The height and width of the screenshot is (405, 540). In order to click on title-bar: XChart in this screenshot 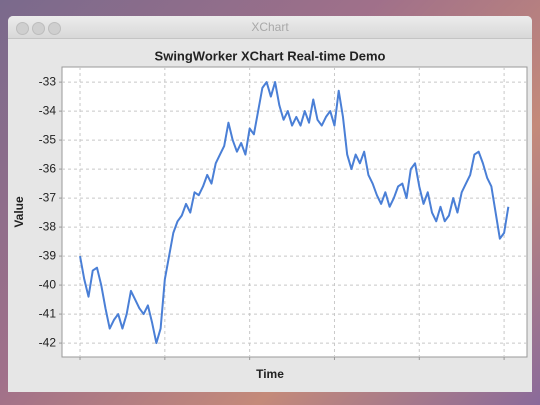, I will do `click(270, 27)`.